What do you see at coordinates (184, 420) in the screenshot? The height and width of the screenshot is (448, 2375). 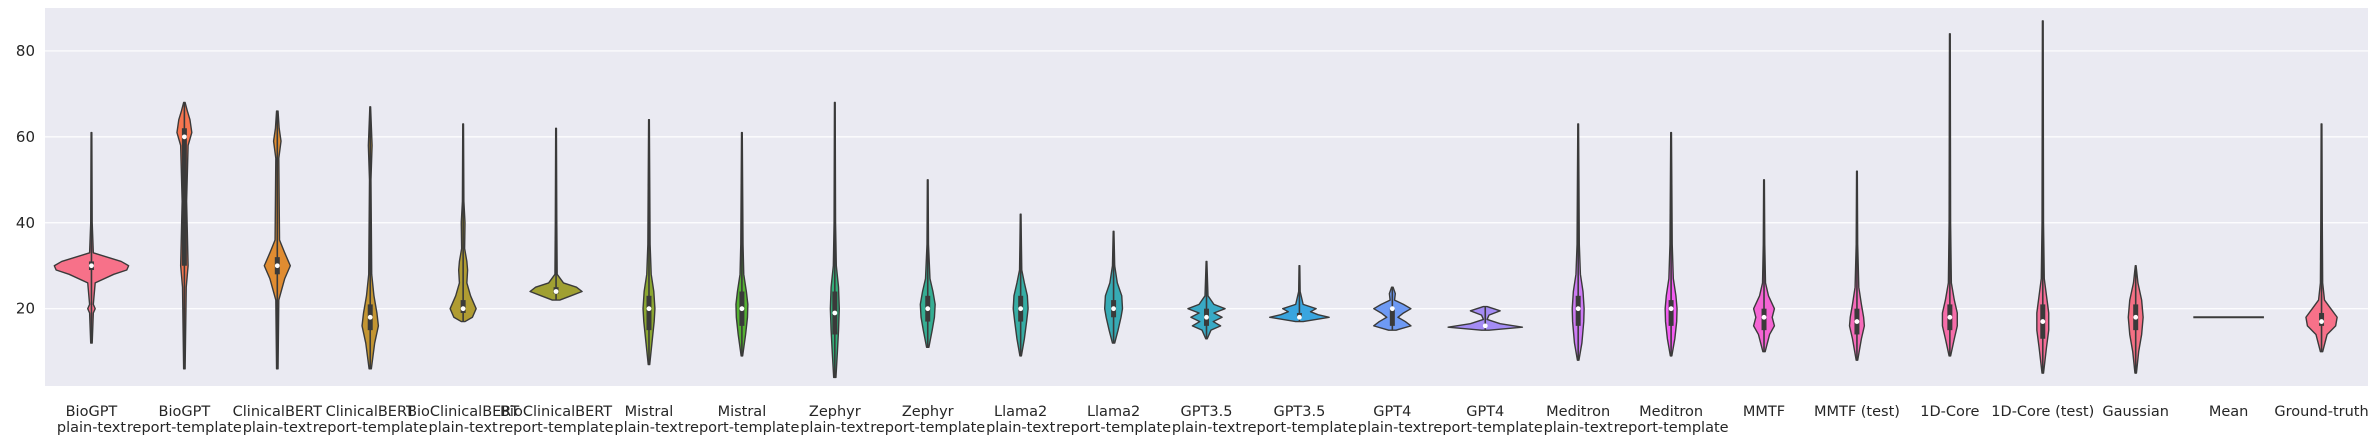 I see `x-tick-label: BioGPT report-template` at bounding box center [184, 420].